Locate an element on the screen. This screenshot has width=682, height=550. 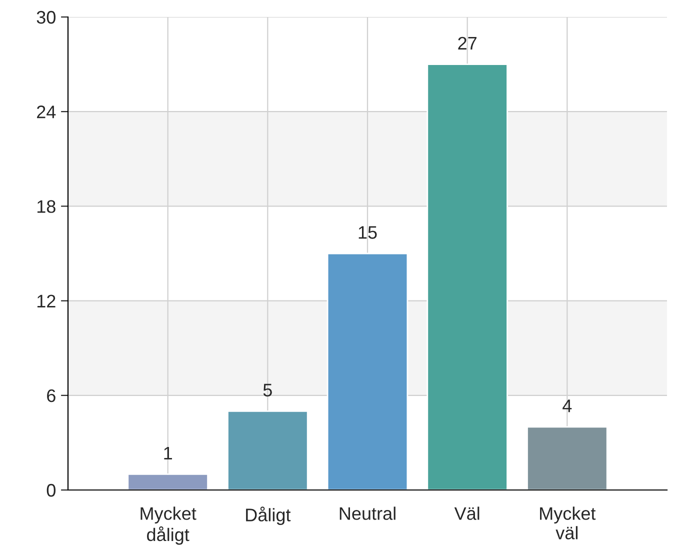
x-tick-label: Mycket dåligt is located at coordinates (168, 525).